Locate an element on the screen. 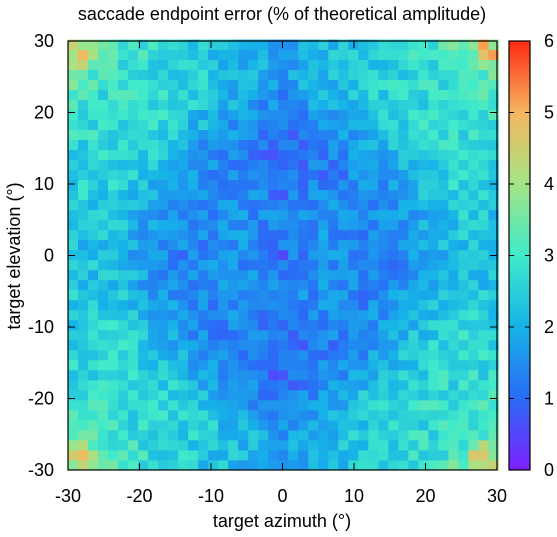  colorbar-tick-label: 2 is located at coordinates (549, 327).